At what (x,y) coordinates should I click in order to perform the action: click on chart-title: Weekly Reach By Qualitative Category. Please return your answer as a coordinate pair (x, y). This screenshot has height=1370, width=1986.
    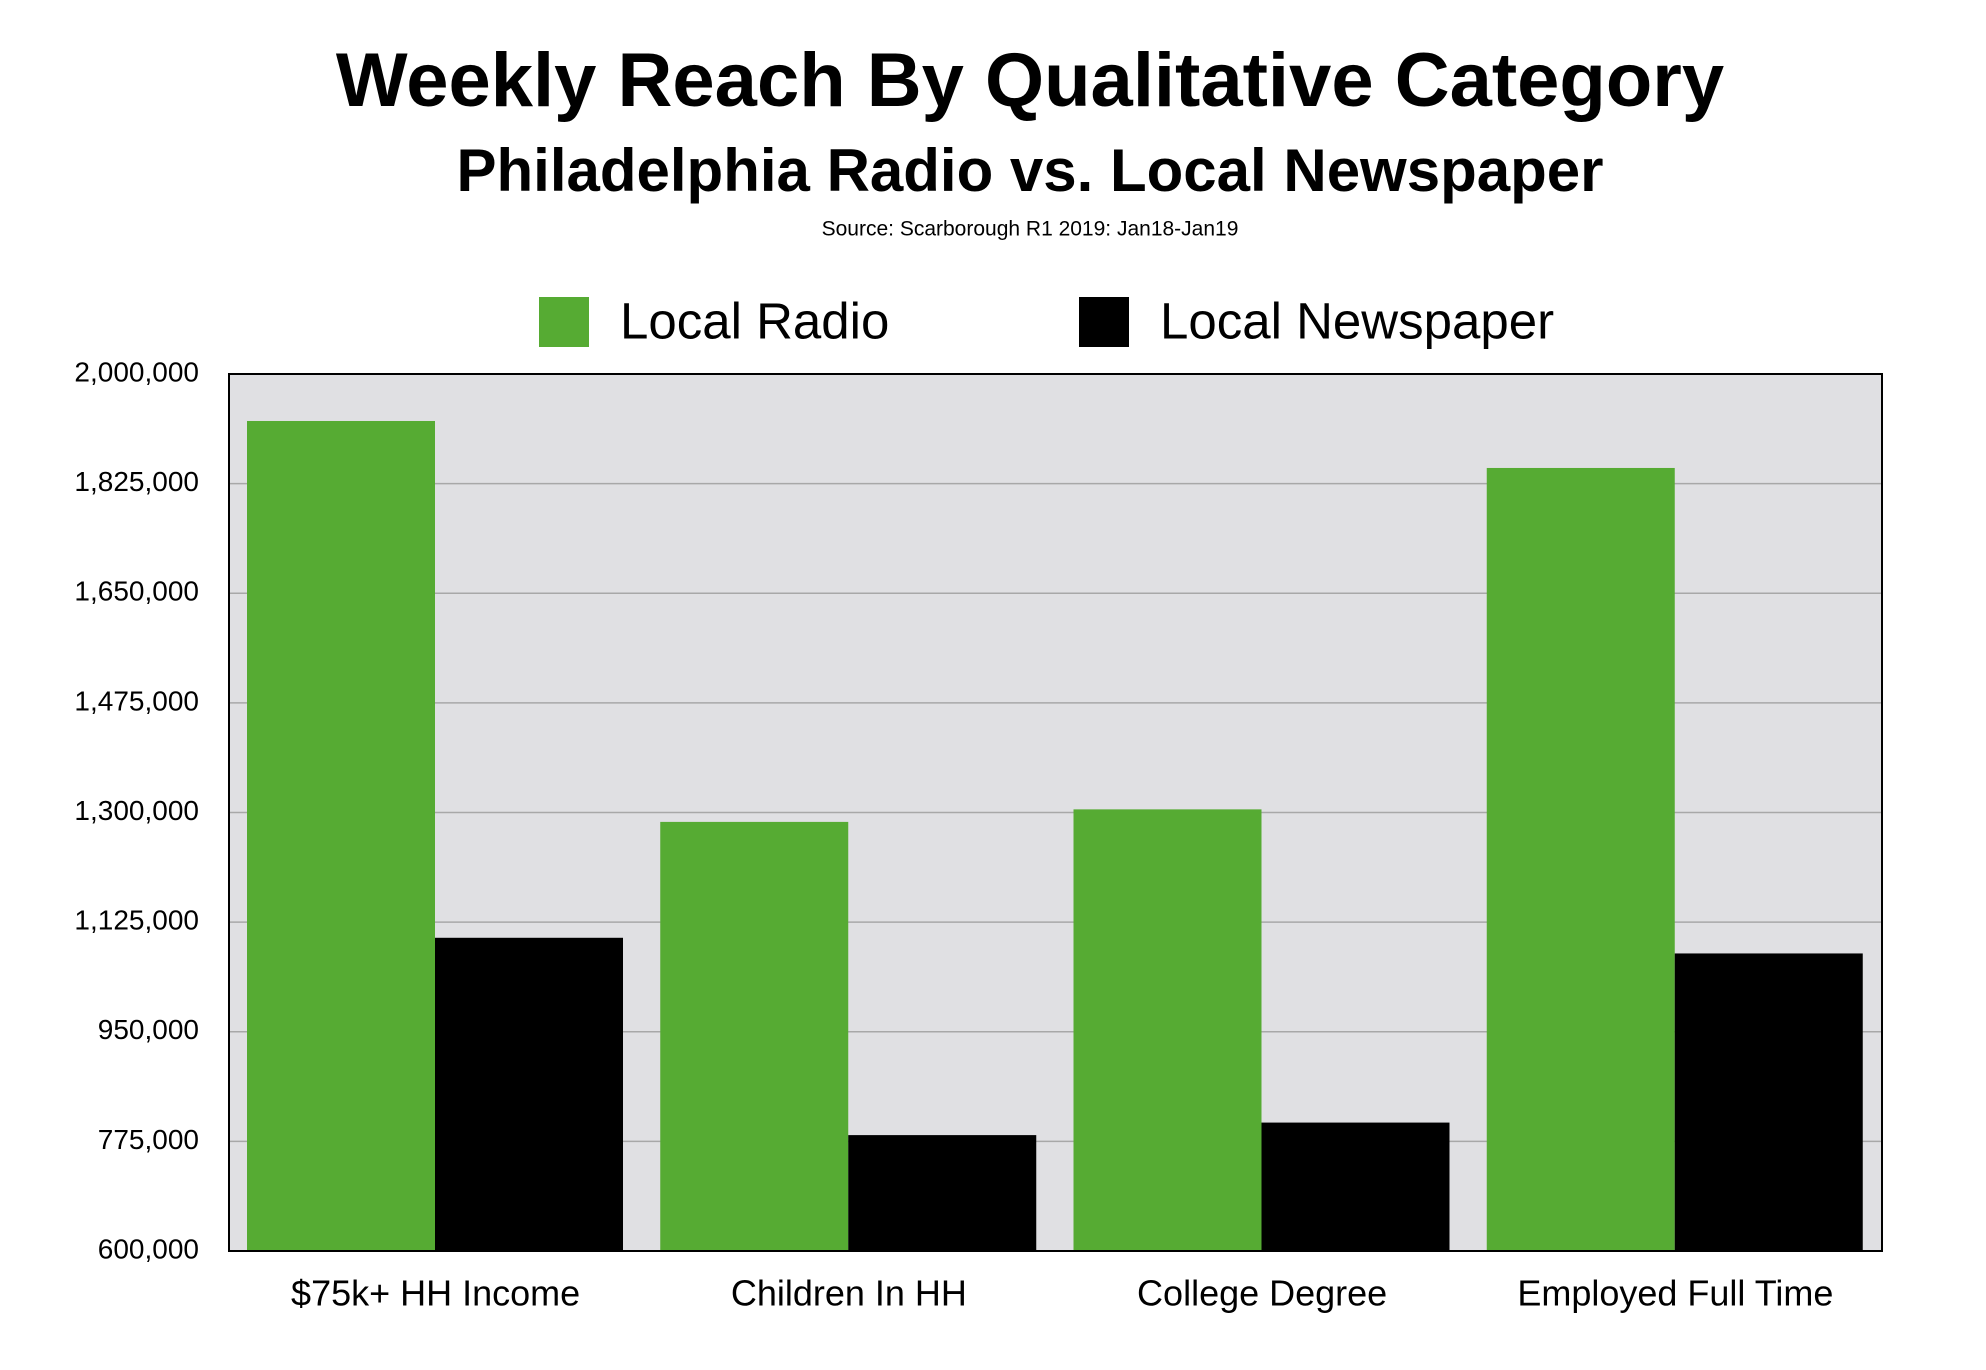
    Looking at the image, I should click on (1030, 80).